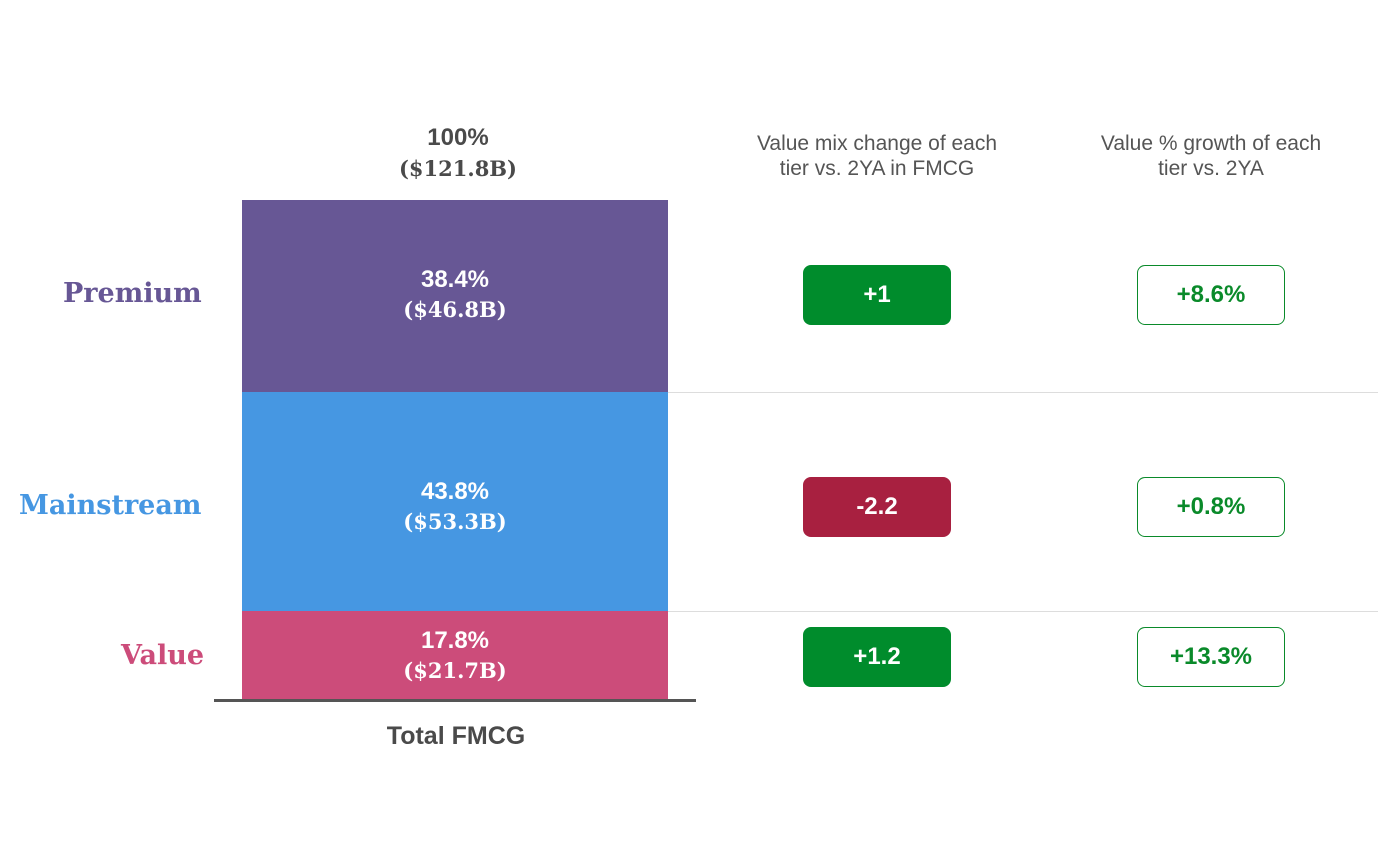  I want to click on mix-change-header-line-1: Value mix change of each, so click(877, 143).